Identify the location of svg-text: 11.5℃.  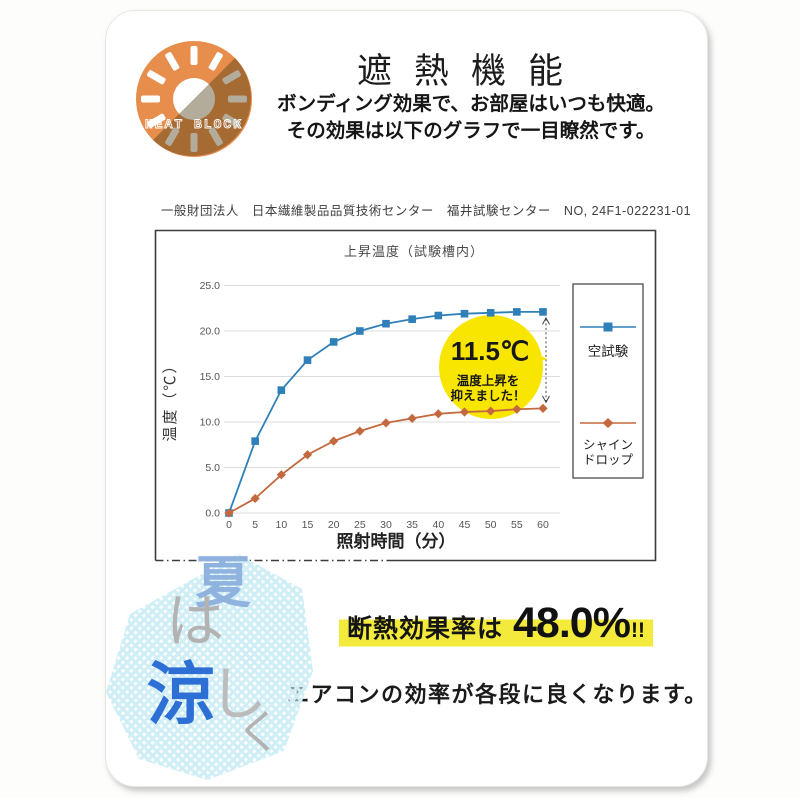
(490, 351).